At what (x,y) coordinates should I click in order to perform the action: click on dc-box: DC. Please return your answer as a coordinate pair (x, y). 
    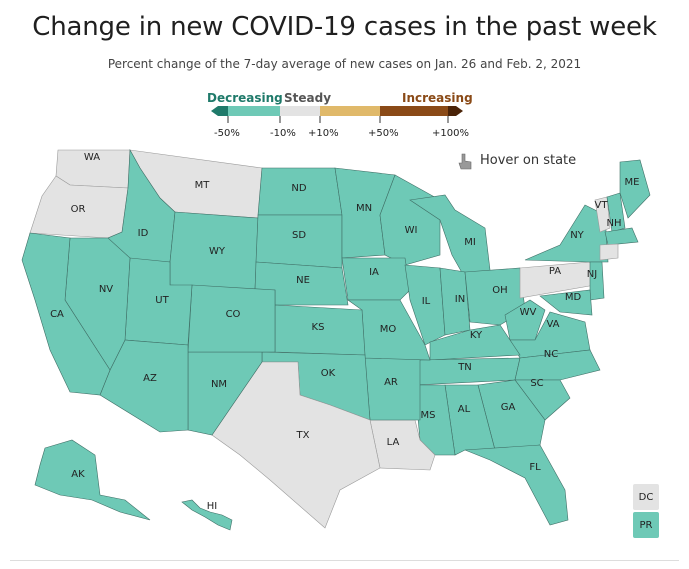
    Looking at the image, I should click on (646, 497).